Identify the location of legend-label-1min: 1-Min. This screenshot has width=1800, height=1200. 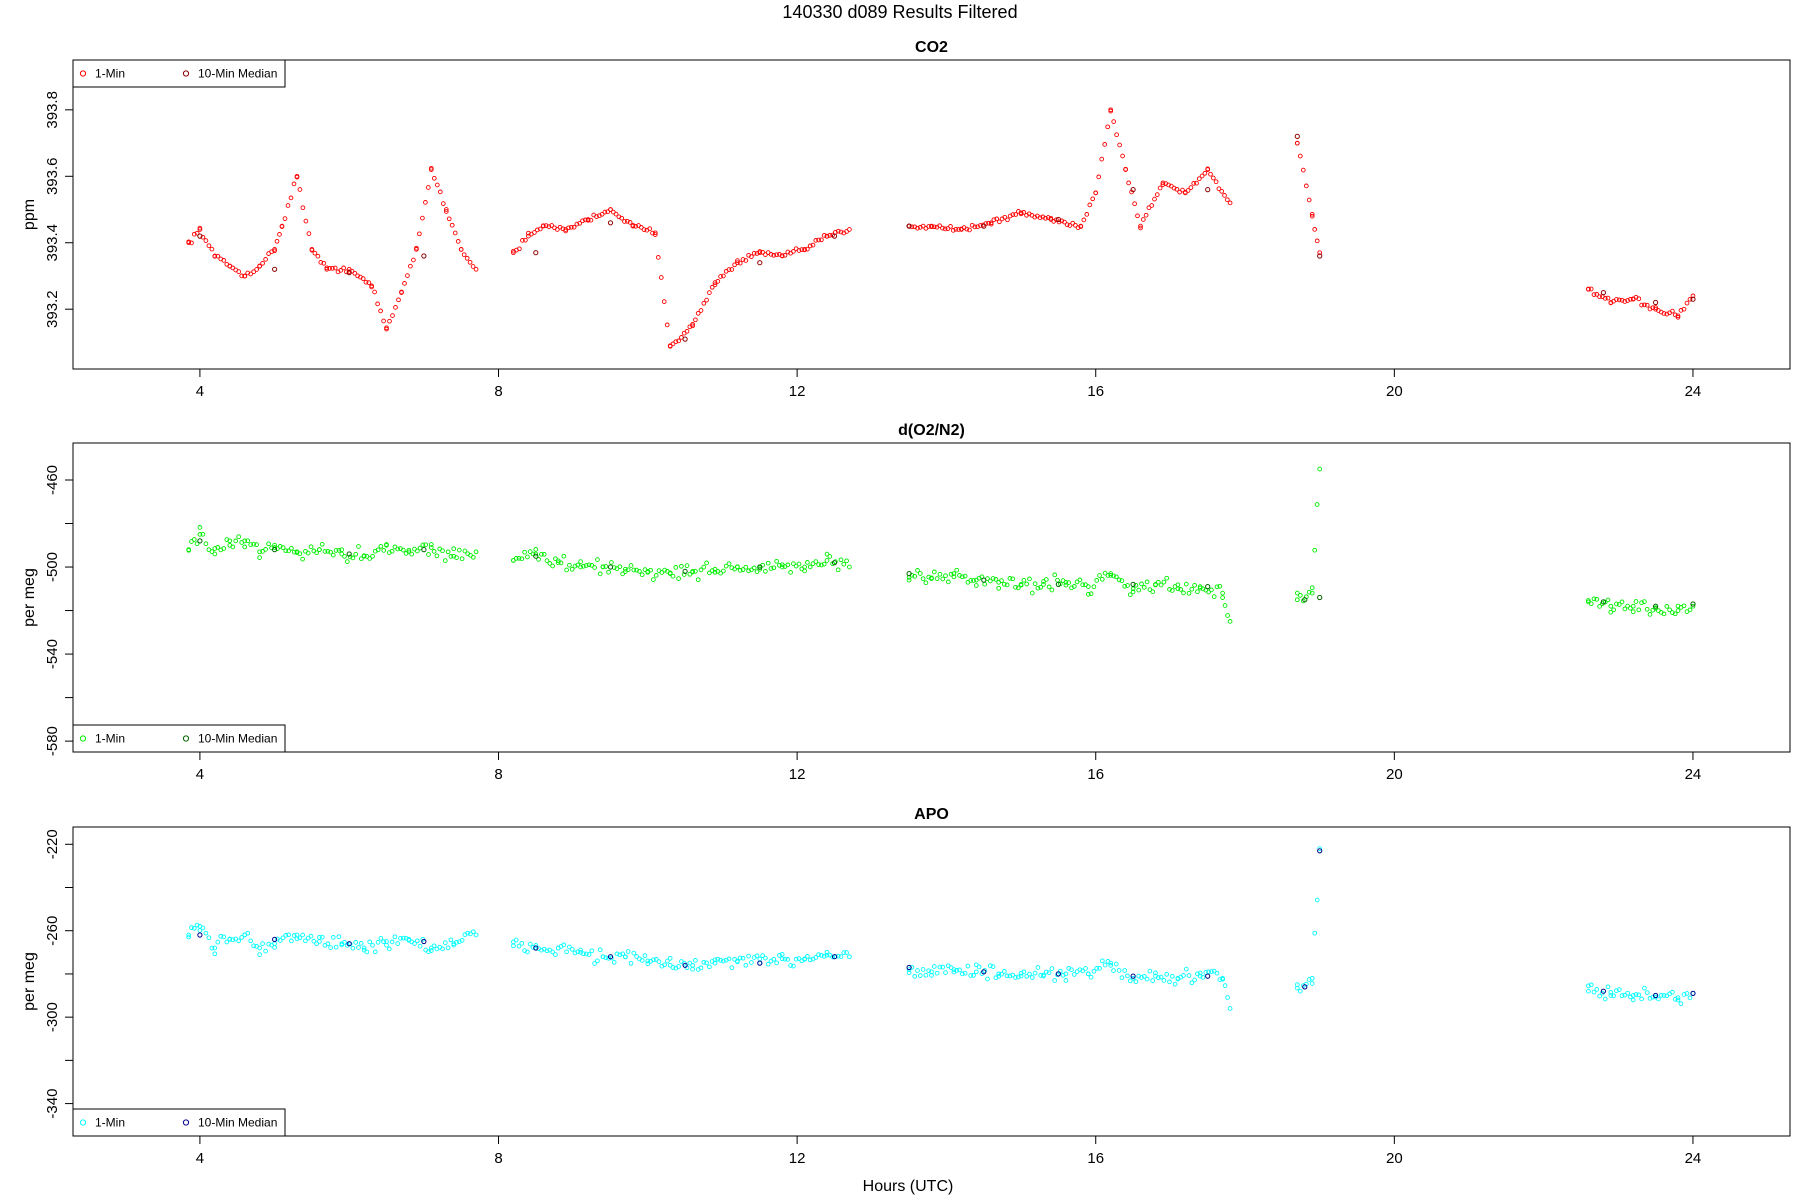
(110, 74).